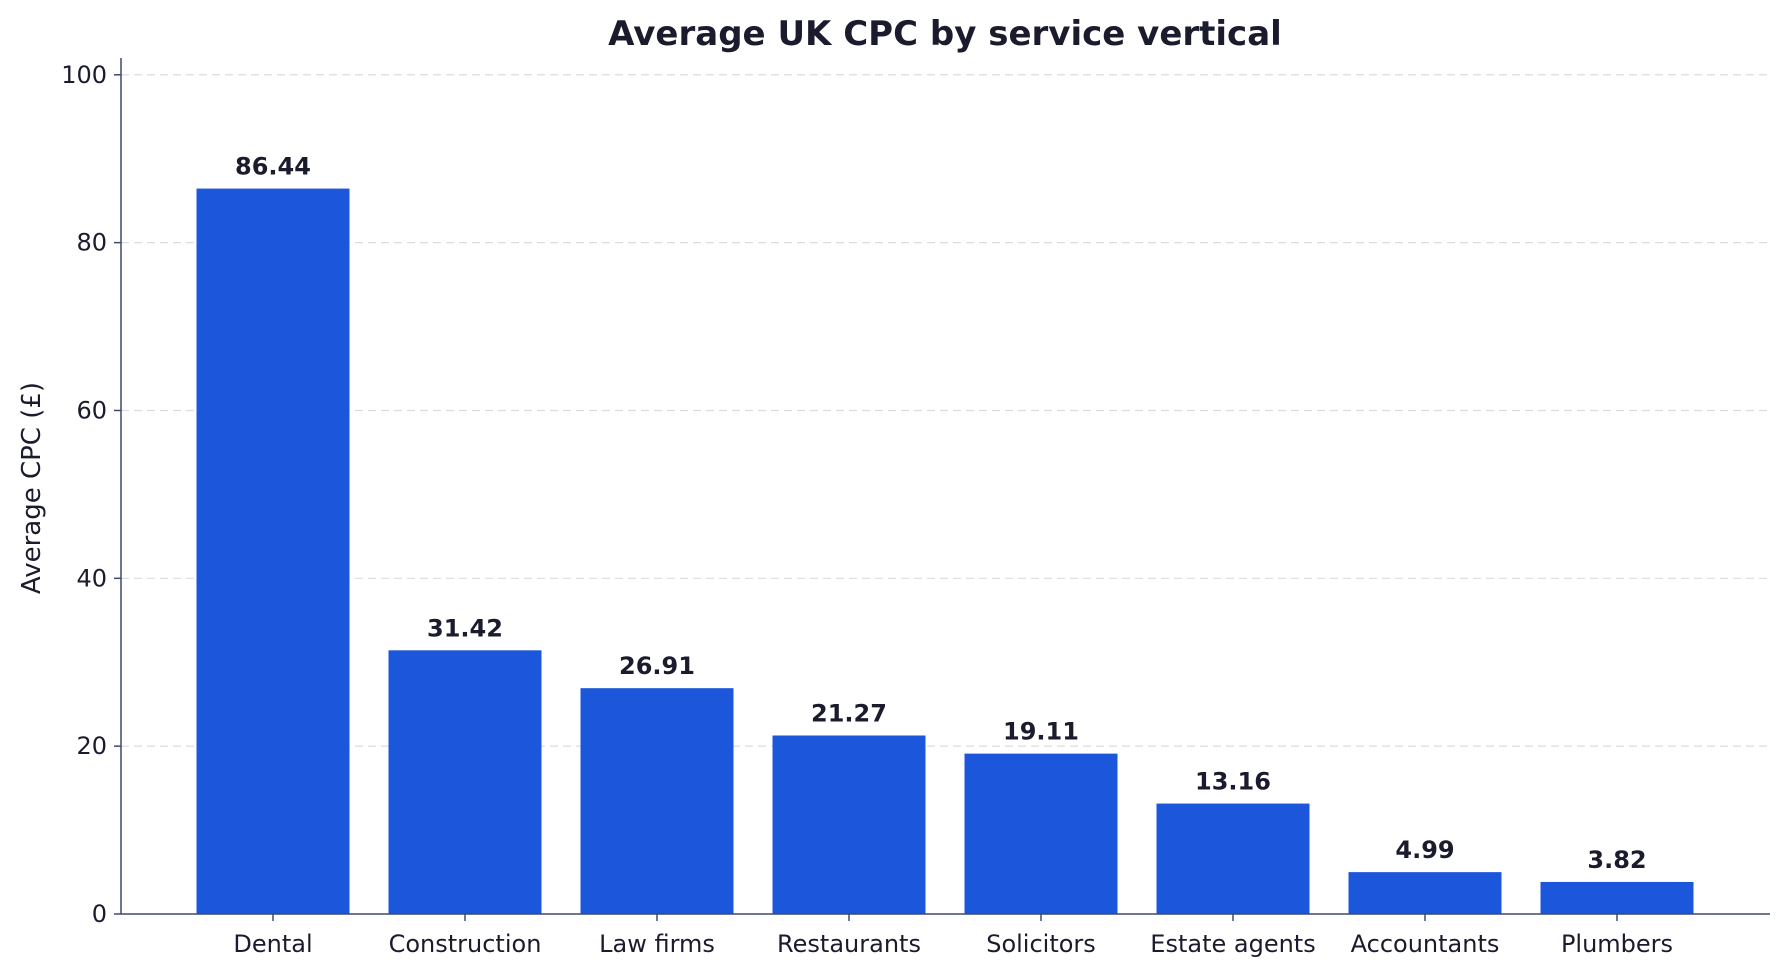 The width and height of the screenshot is (1782, 975). Describe the element at coordinates (1617, 944) in the screenshot. I see `x-tick-label: Plumbers` at that location.